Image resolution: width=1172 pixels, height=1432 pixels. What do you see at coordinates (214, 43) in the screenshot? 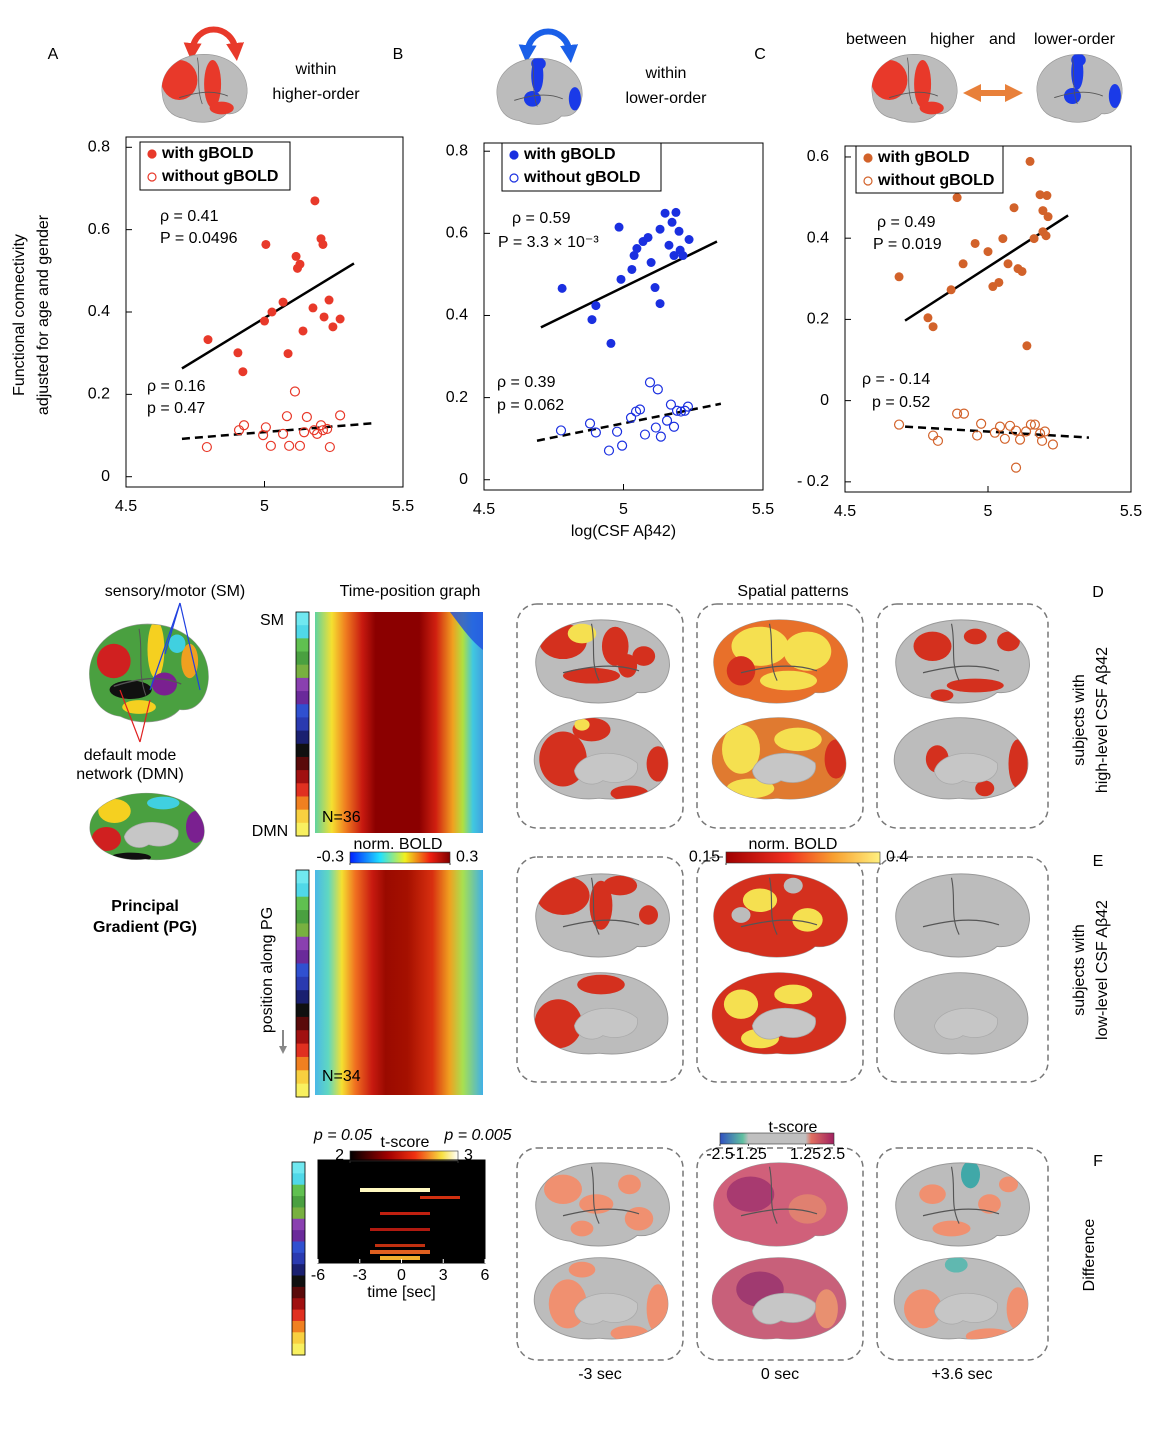
I see `arrow` at bounding box center [214, 43].